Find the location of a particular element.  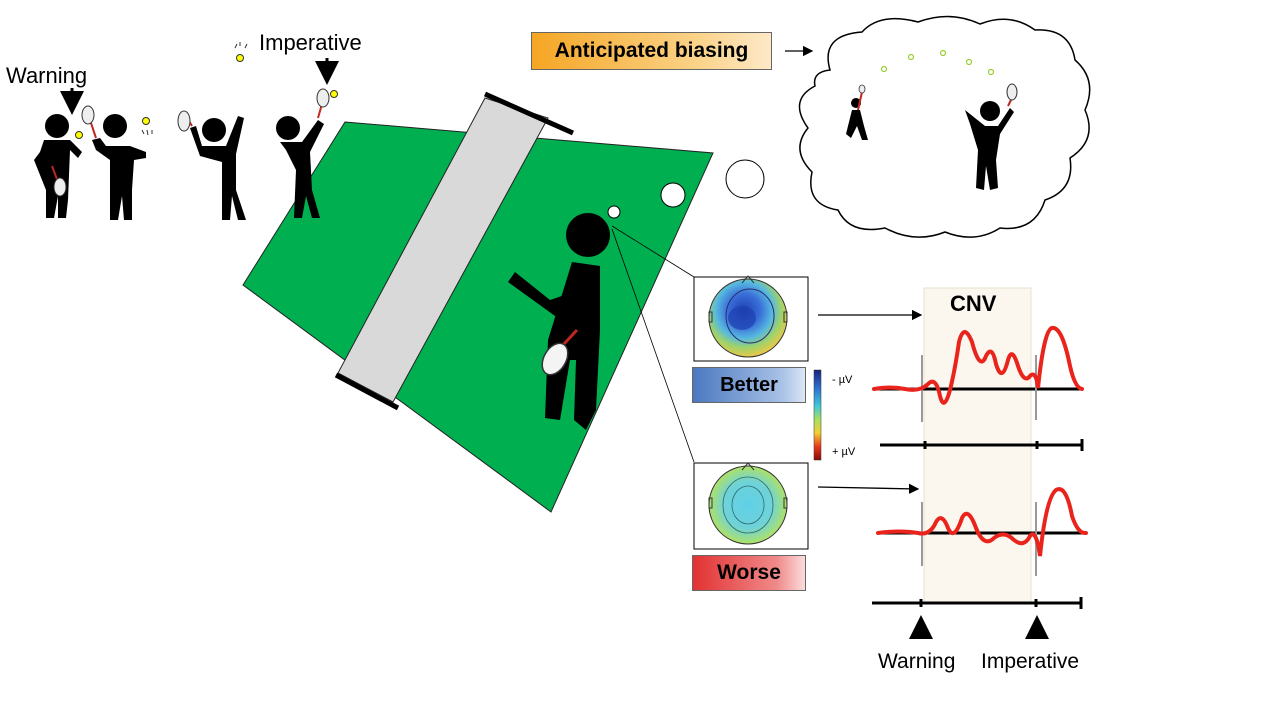

zoom-line-top is located at coordinates (653, 251).